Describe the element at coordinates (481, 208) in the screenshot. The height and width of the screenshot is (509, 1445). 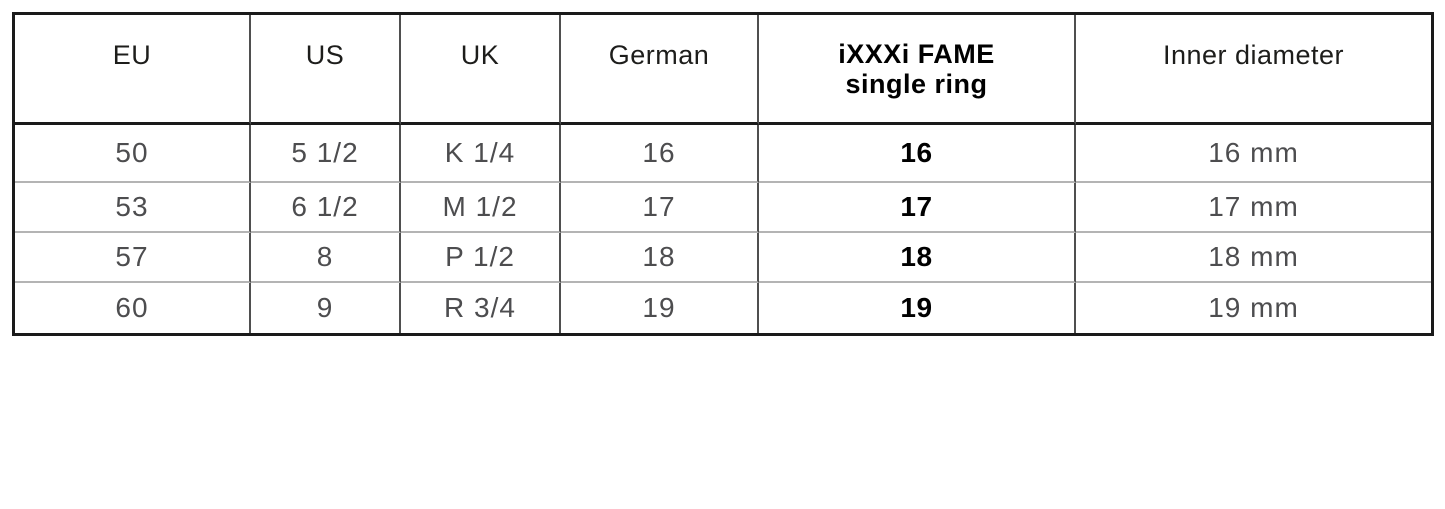
I see `cell-r2-uk: M 1/2` at that location.